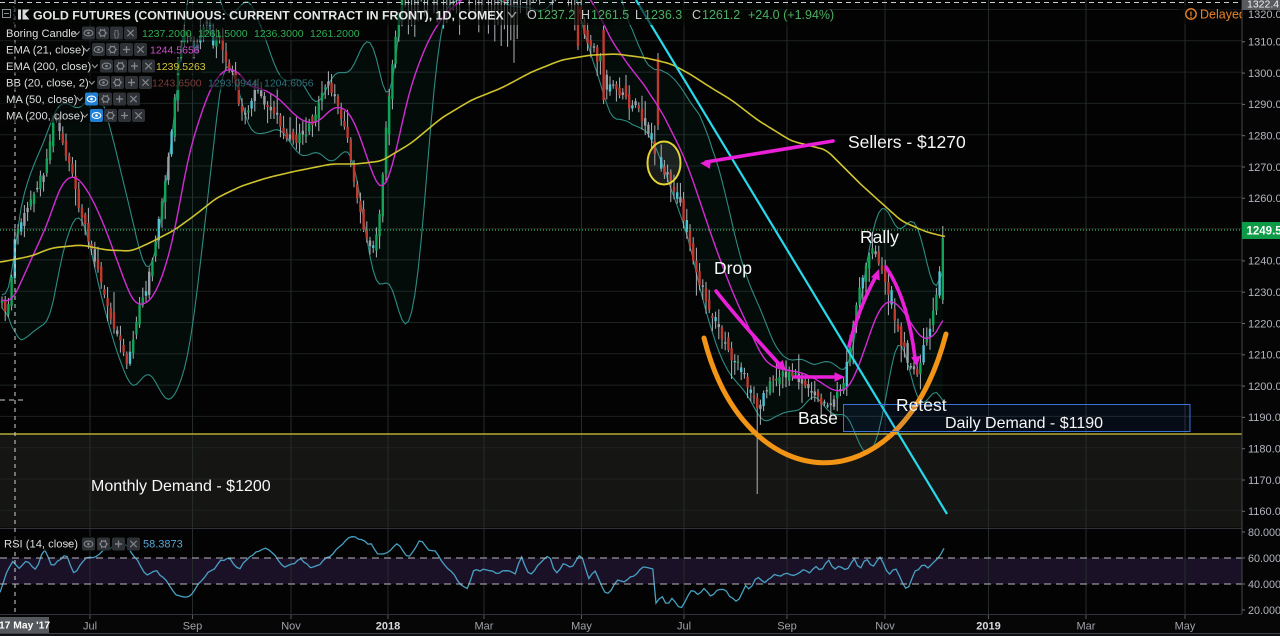 This screenshot has width=1280, height=636. What do you see at coordinates (163, 545) in the screenshot?
I see `svg-text: 58.3873` at bounding box center [163, 545].